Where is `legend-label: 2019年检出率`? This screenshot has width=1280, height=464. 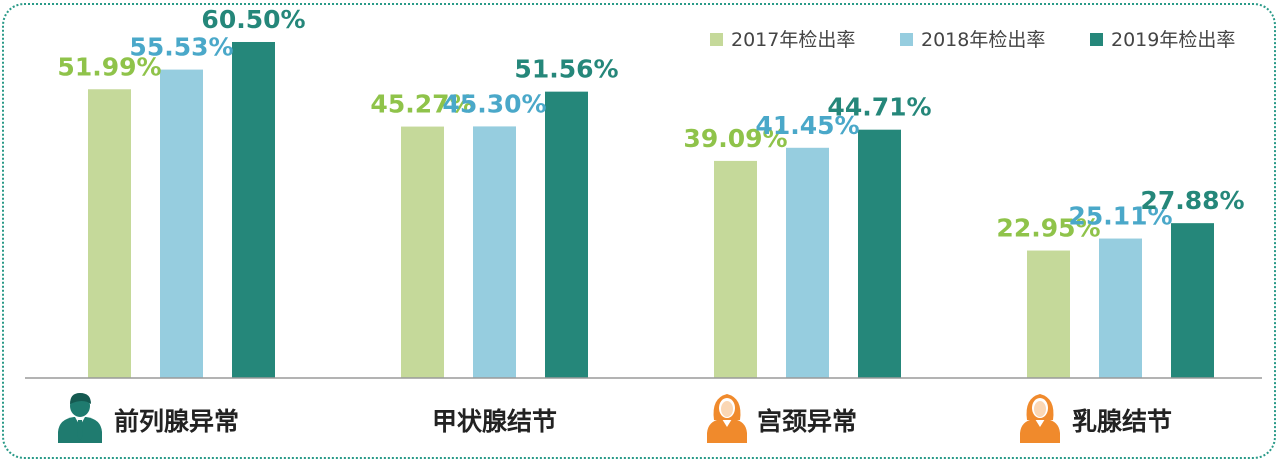
legend-label: 2019年检出率 is located at coordinates (1173, 40).